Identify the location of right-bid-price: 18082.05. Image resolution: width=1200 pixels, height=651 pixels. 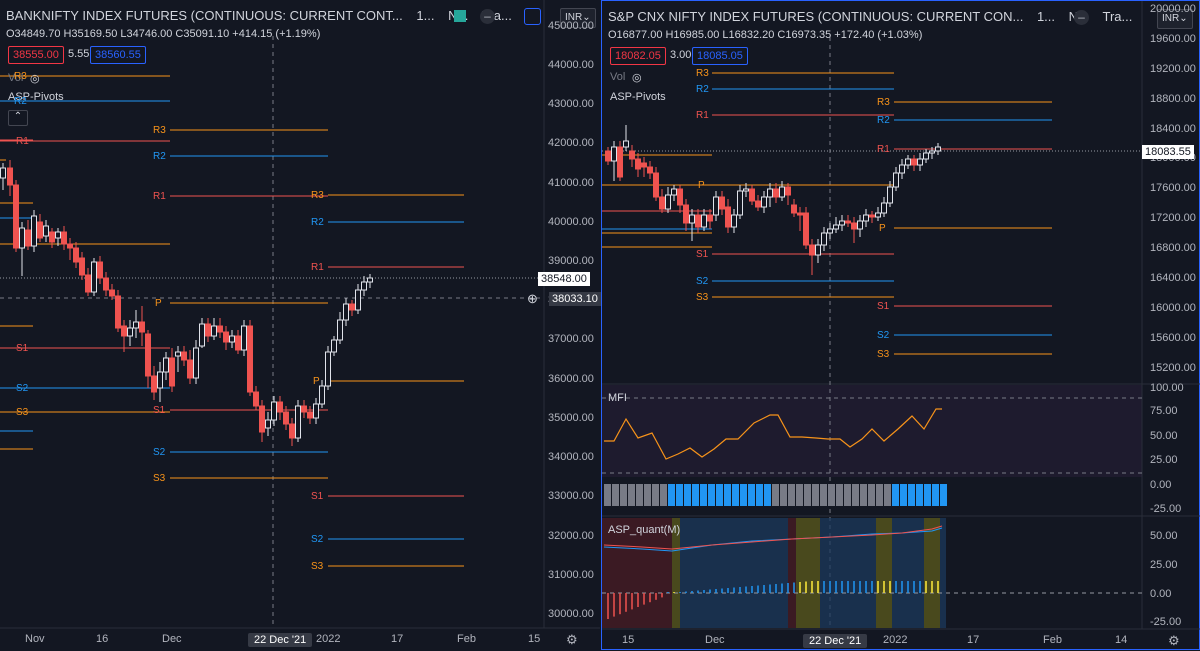
(638, 56).